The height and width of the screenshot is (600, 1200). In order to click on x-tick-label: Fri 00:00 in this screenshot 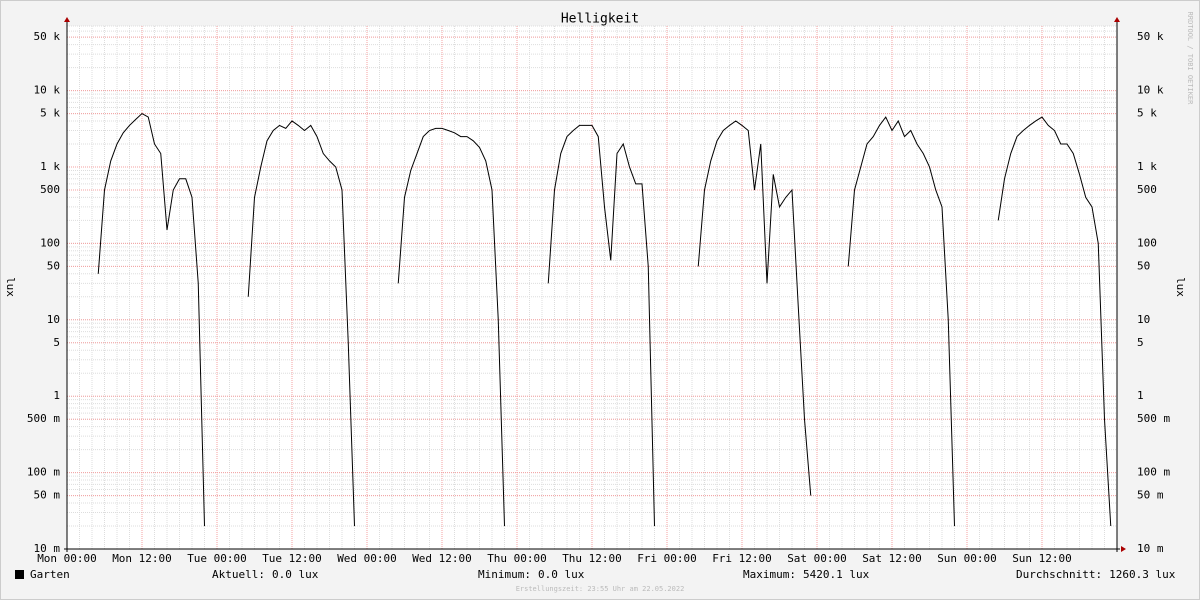, I will do `click(667, 558)`.